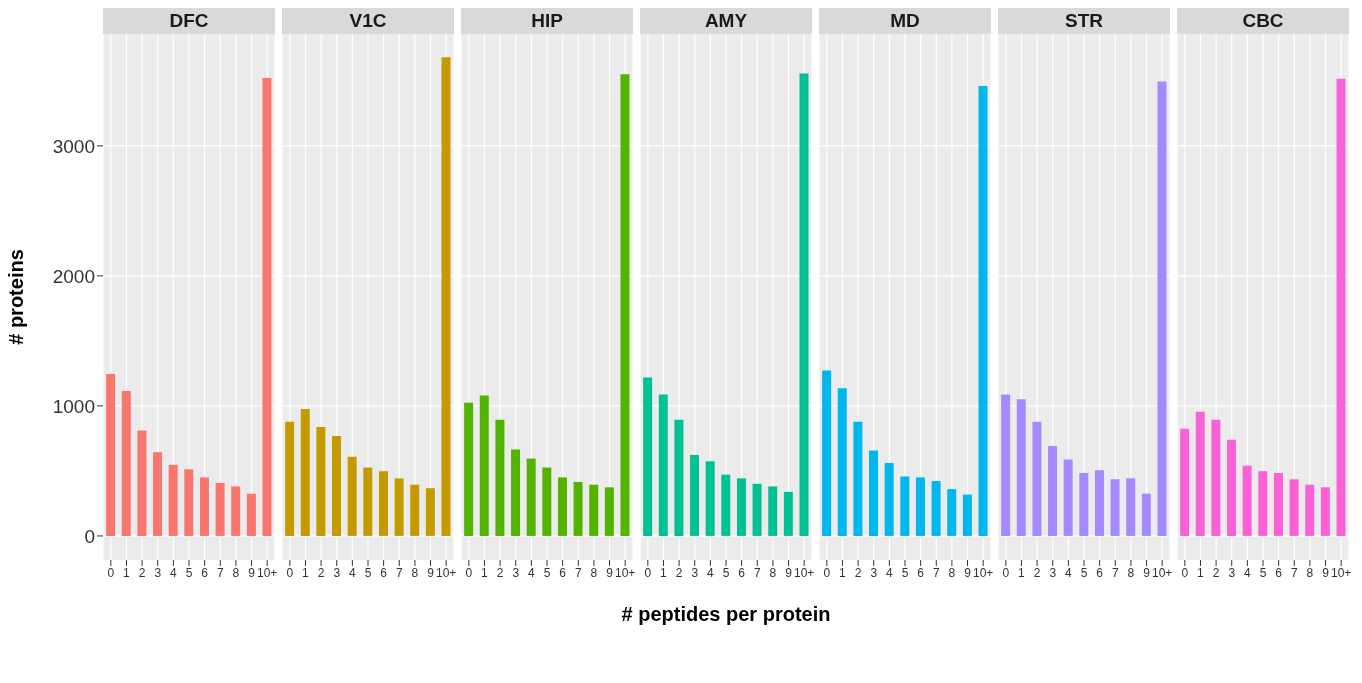 The width and height of the screenshot is (1362, 683). What do you see at coordinates (89, 536) in the screenshot?
I see `y-tick-label: 0` at bounding box center [89, 536].